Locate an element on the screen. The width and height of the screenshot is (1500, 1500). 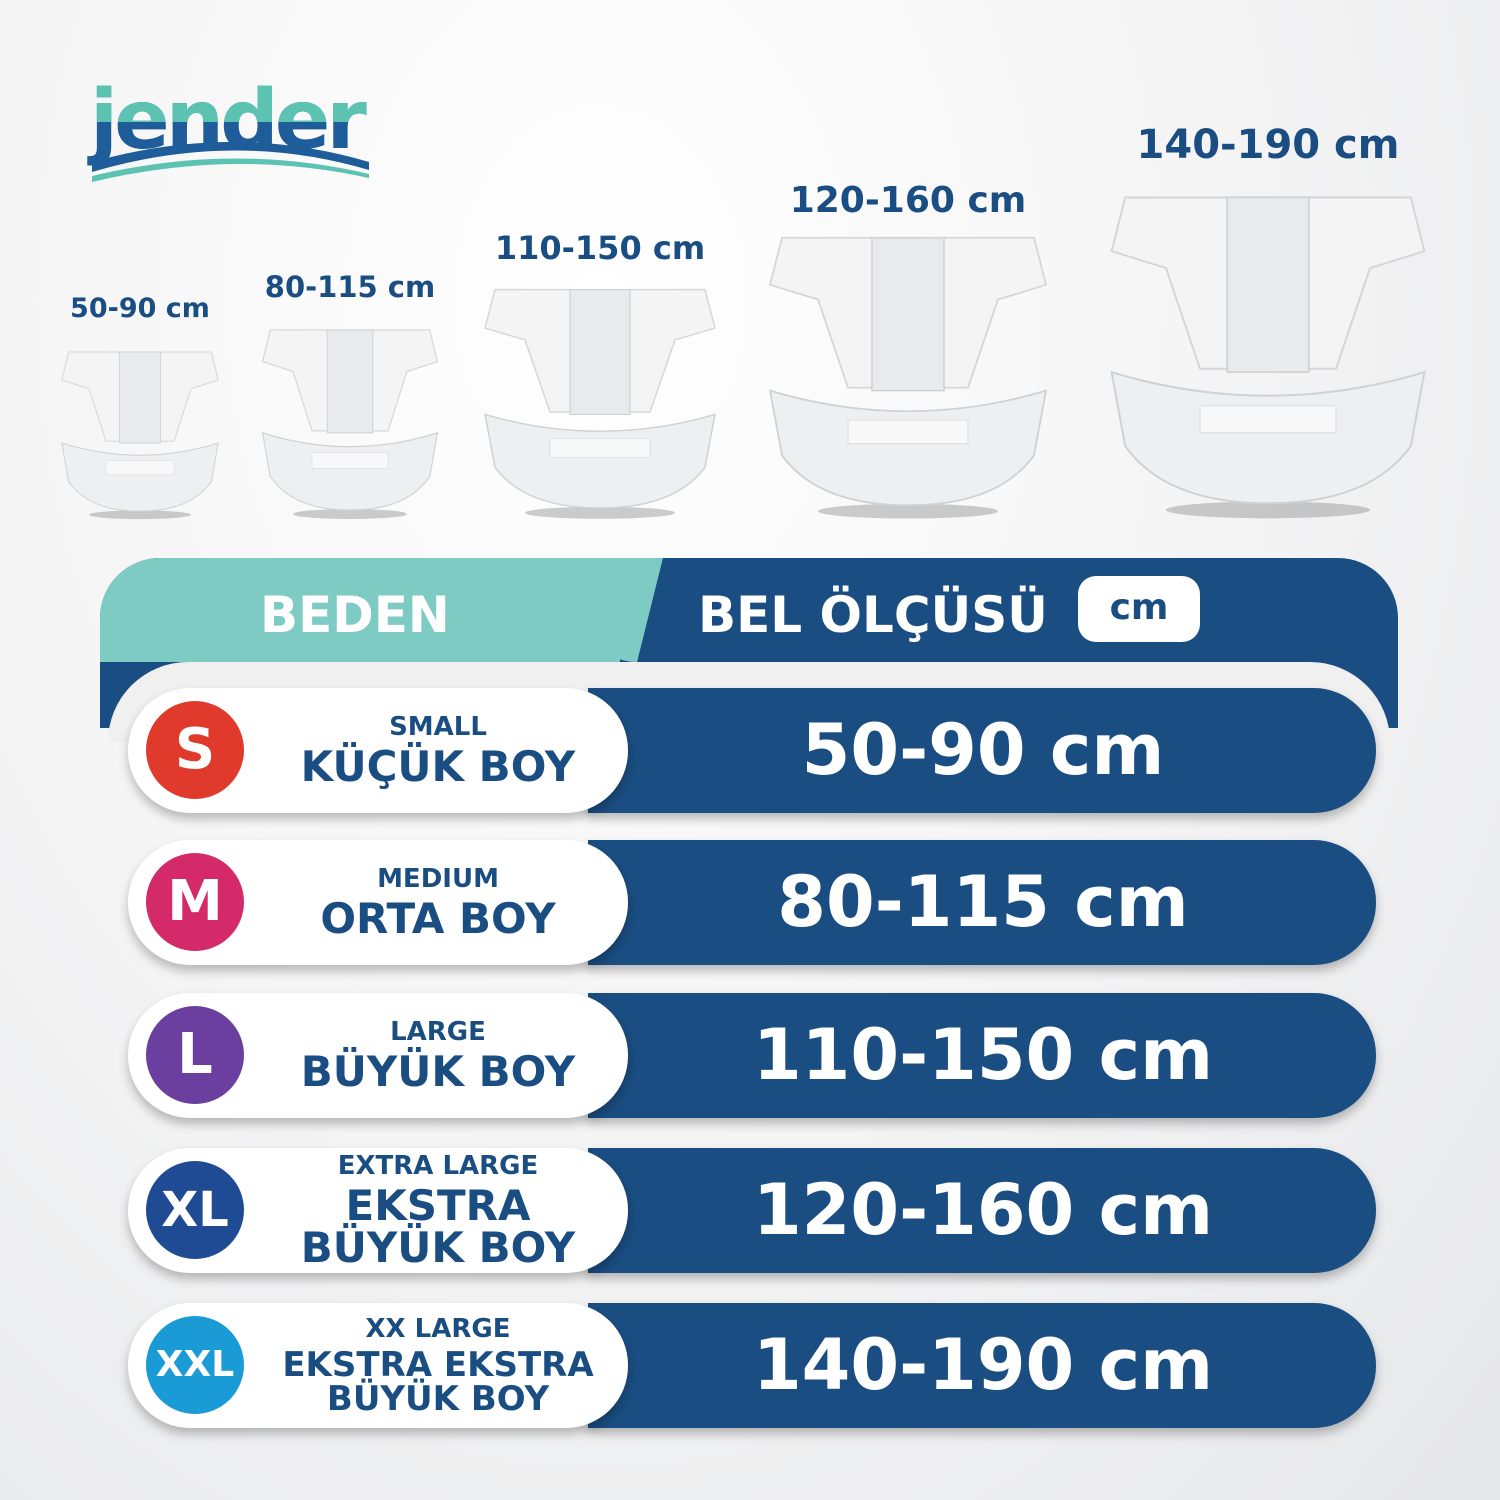
size-badge: L is located at coordinates (195, 1055).